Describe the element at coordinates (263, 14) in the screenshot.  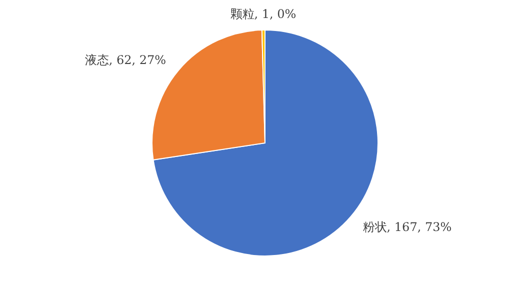
I see `slice-label: 颗粒, 1, 0%` at that location.